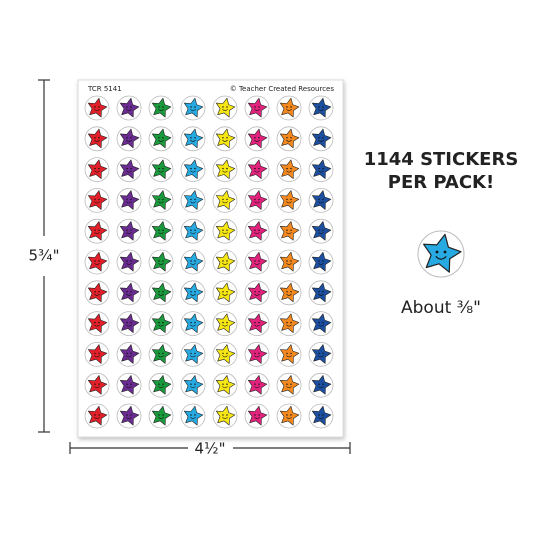 This screenshot has height=533, width=533. I want to click on sheet-code: TCR 5141, so click(104, 89).